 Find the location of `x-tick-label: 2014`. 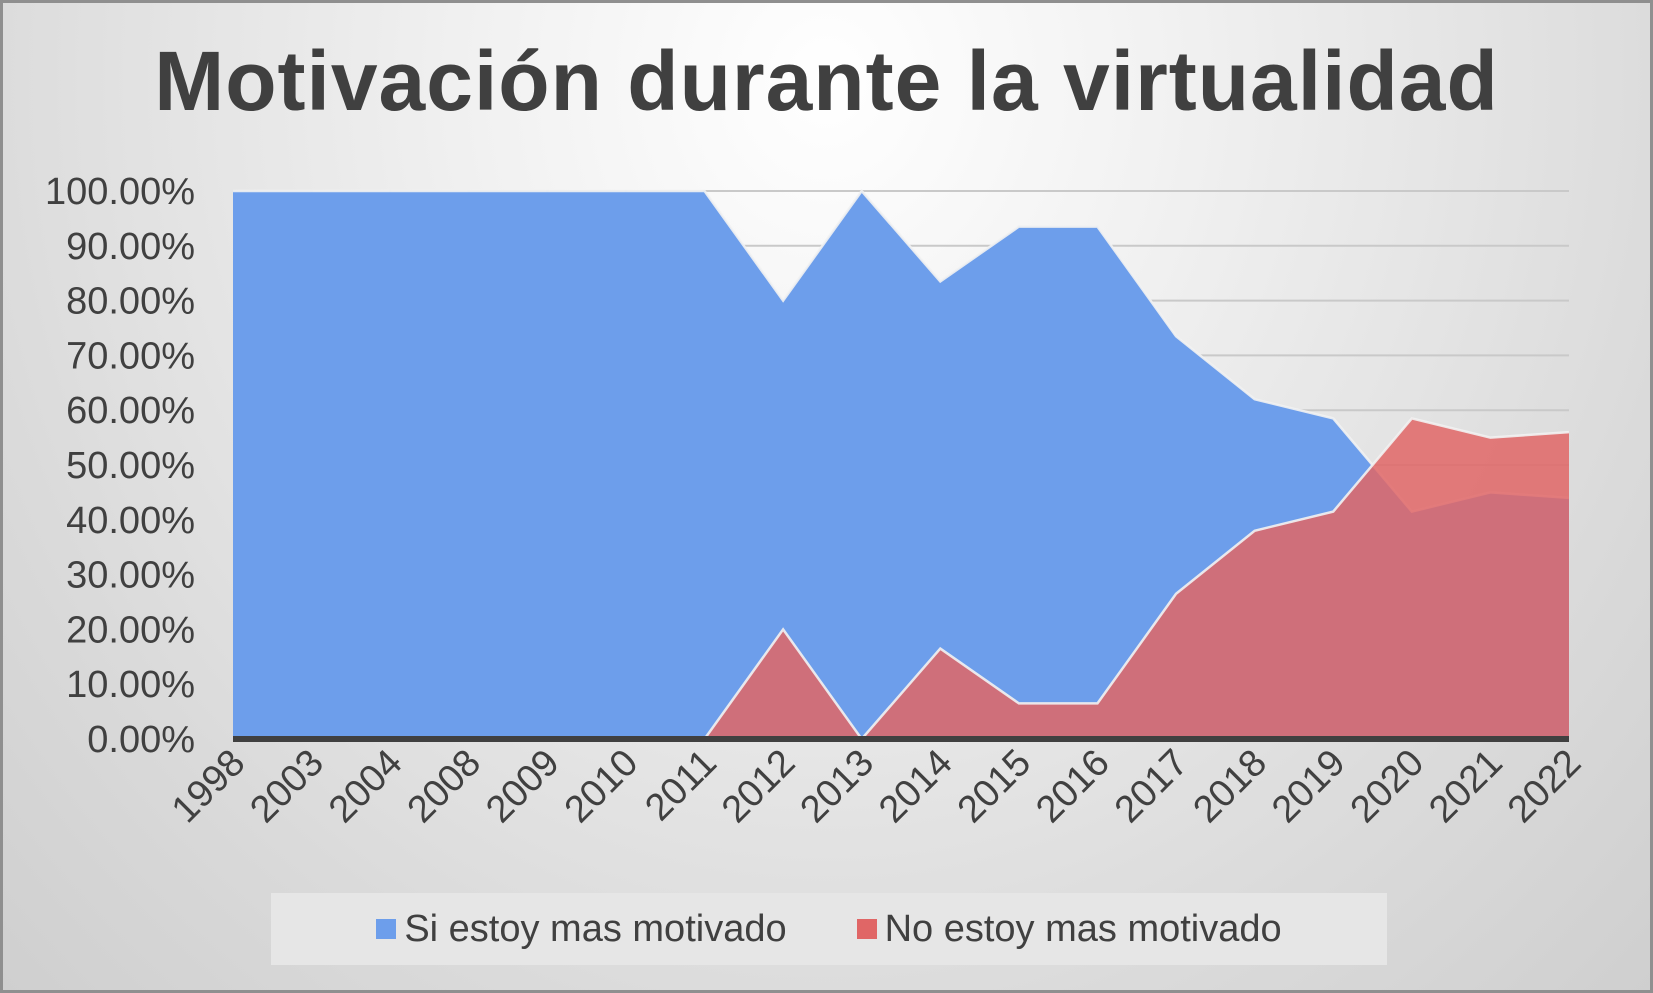

x-tick-label: 2014 is located at coordinates (915, 786).